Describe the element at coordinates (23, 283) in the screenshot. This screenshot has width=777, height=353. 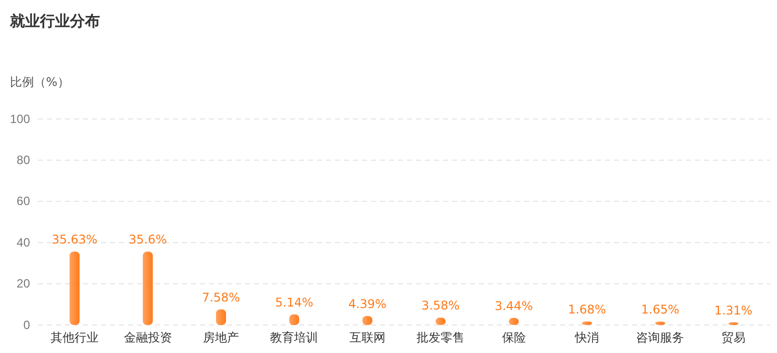
I see `y-tick-label: 20` at that location.